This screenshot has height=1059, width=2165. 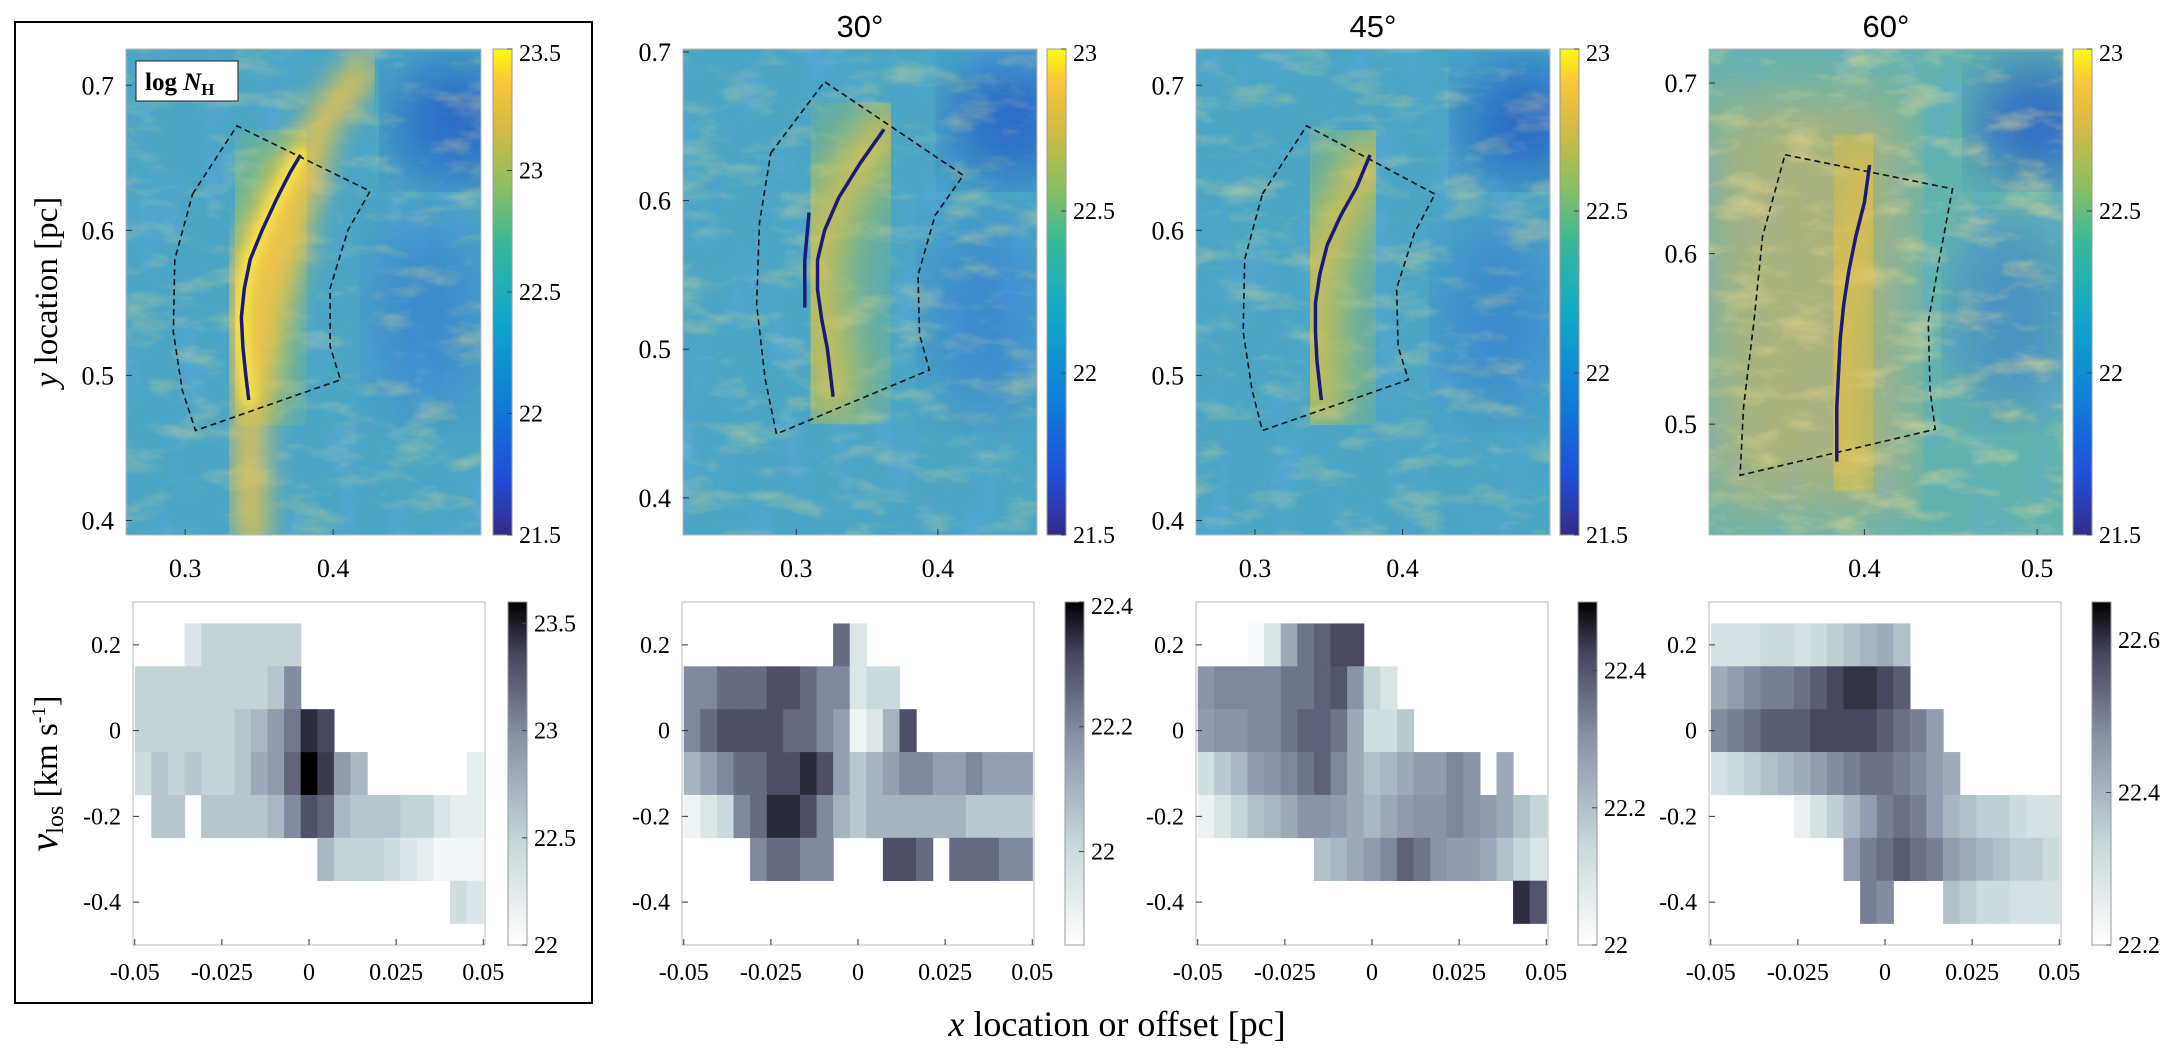 What do you see at coordinates (1691, 732) in the screenshot?
I see `y-tick-label: 0` at bounding box center [1691, 732].